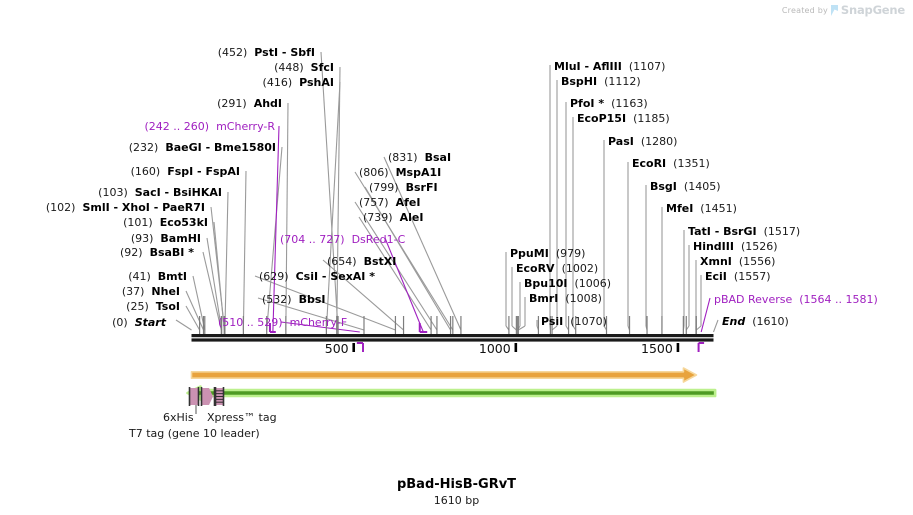 The image size is (913, 515). I want to click on site-label-hindiii: HindIII (1526), so click(735, 246).